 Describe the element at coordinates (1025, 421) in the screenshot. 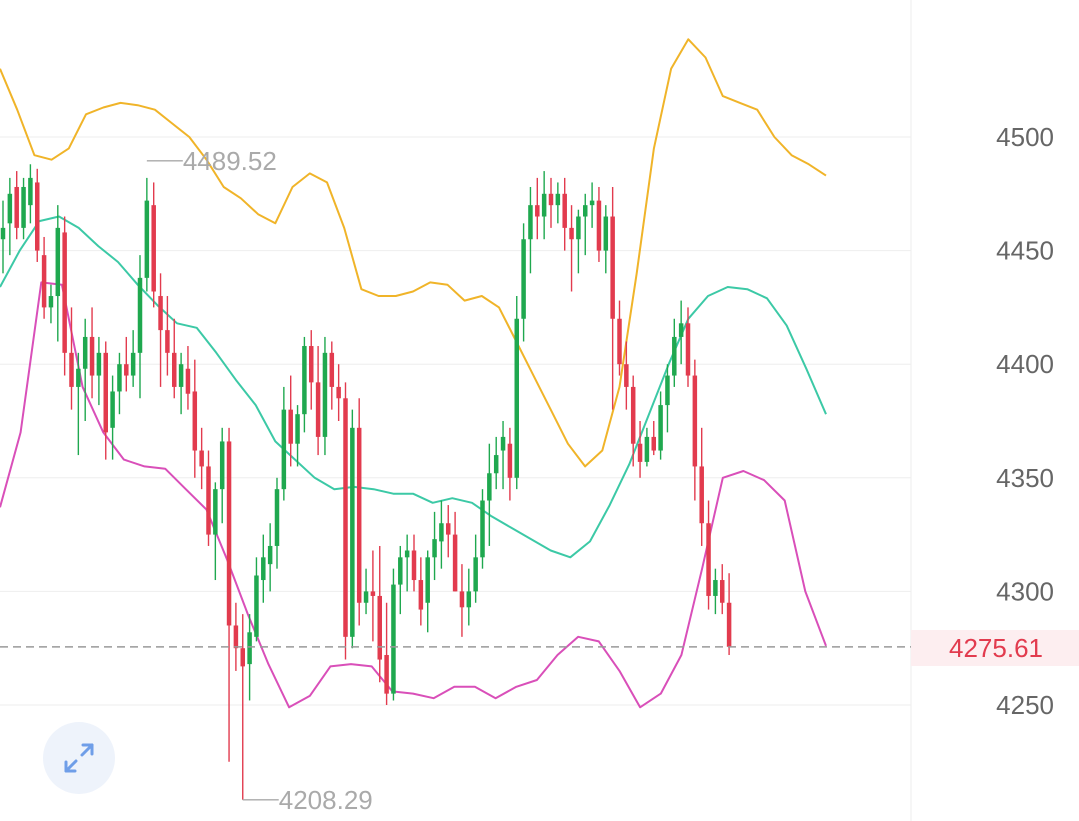

I see `y-axis-labels: 4250 4300 4350 4400 4450 4500` at that location.